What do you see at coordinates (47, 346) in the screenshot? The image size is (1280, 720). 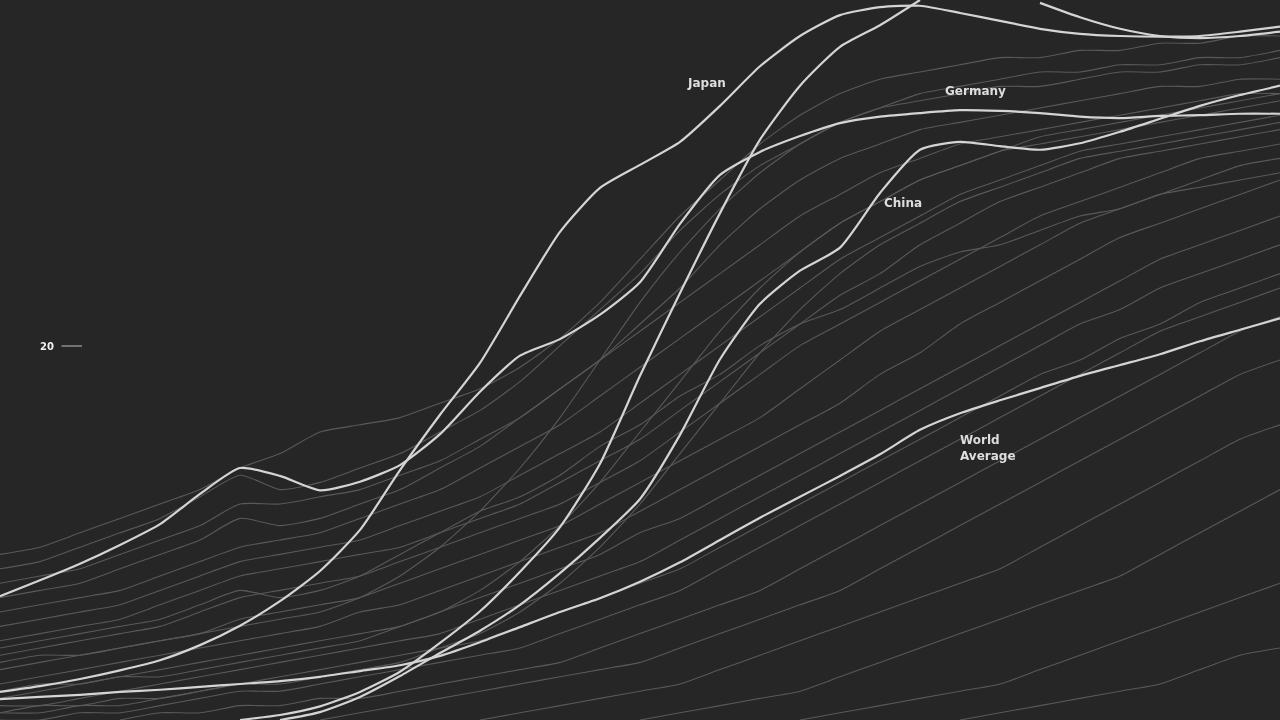 I see `annotation: 20` at bounding box center [47, 346].